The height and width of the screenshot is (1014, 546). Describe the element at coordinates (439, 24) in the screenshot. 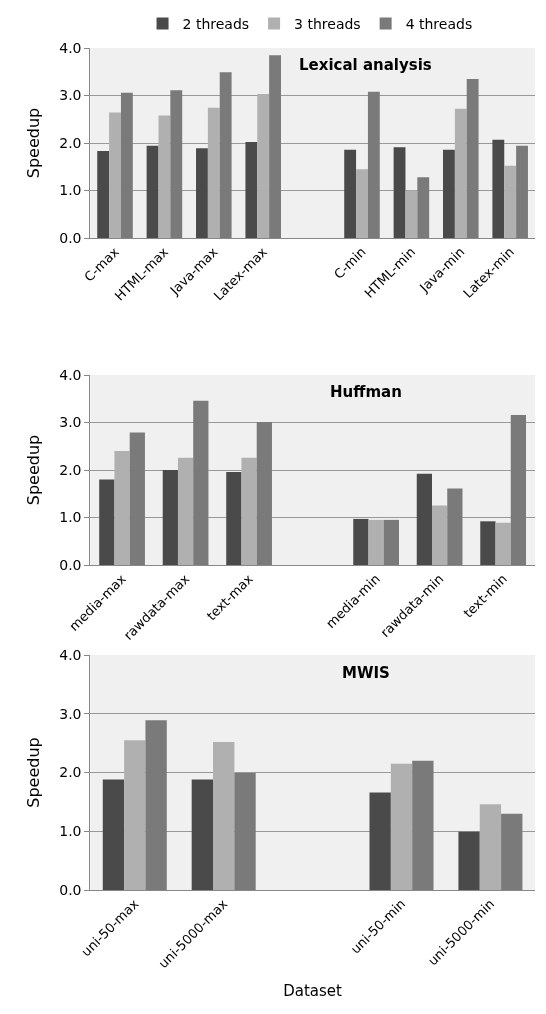

I see `legend-label: 4 threads` at that location.